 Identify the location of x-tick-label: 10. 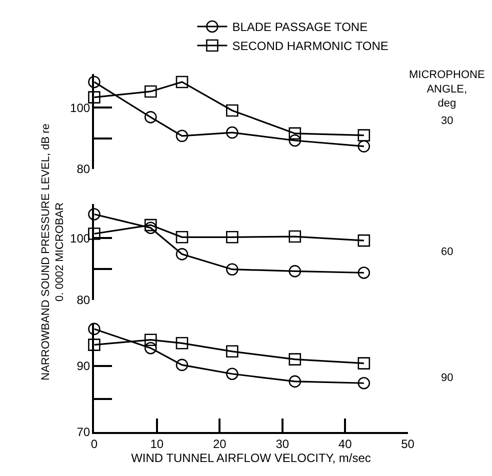
(157, 444).